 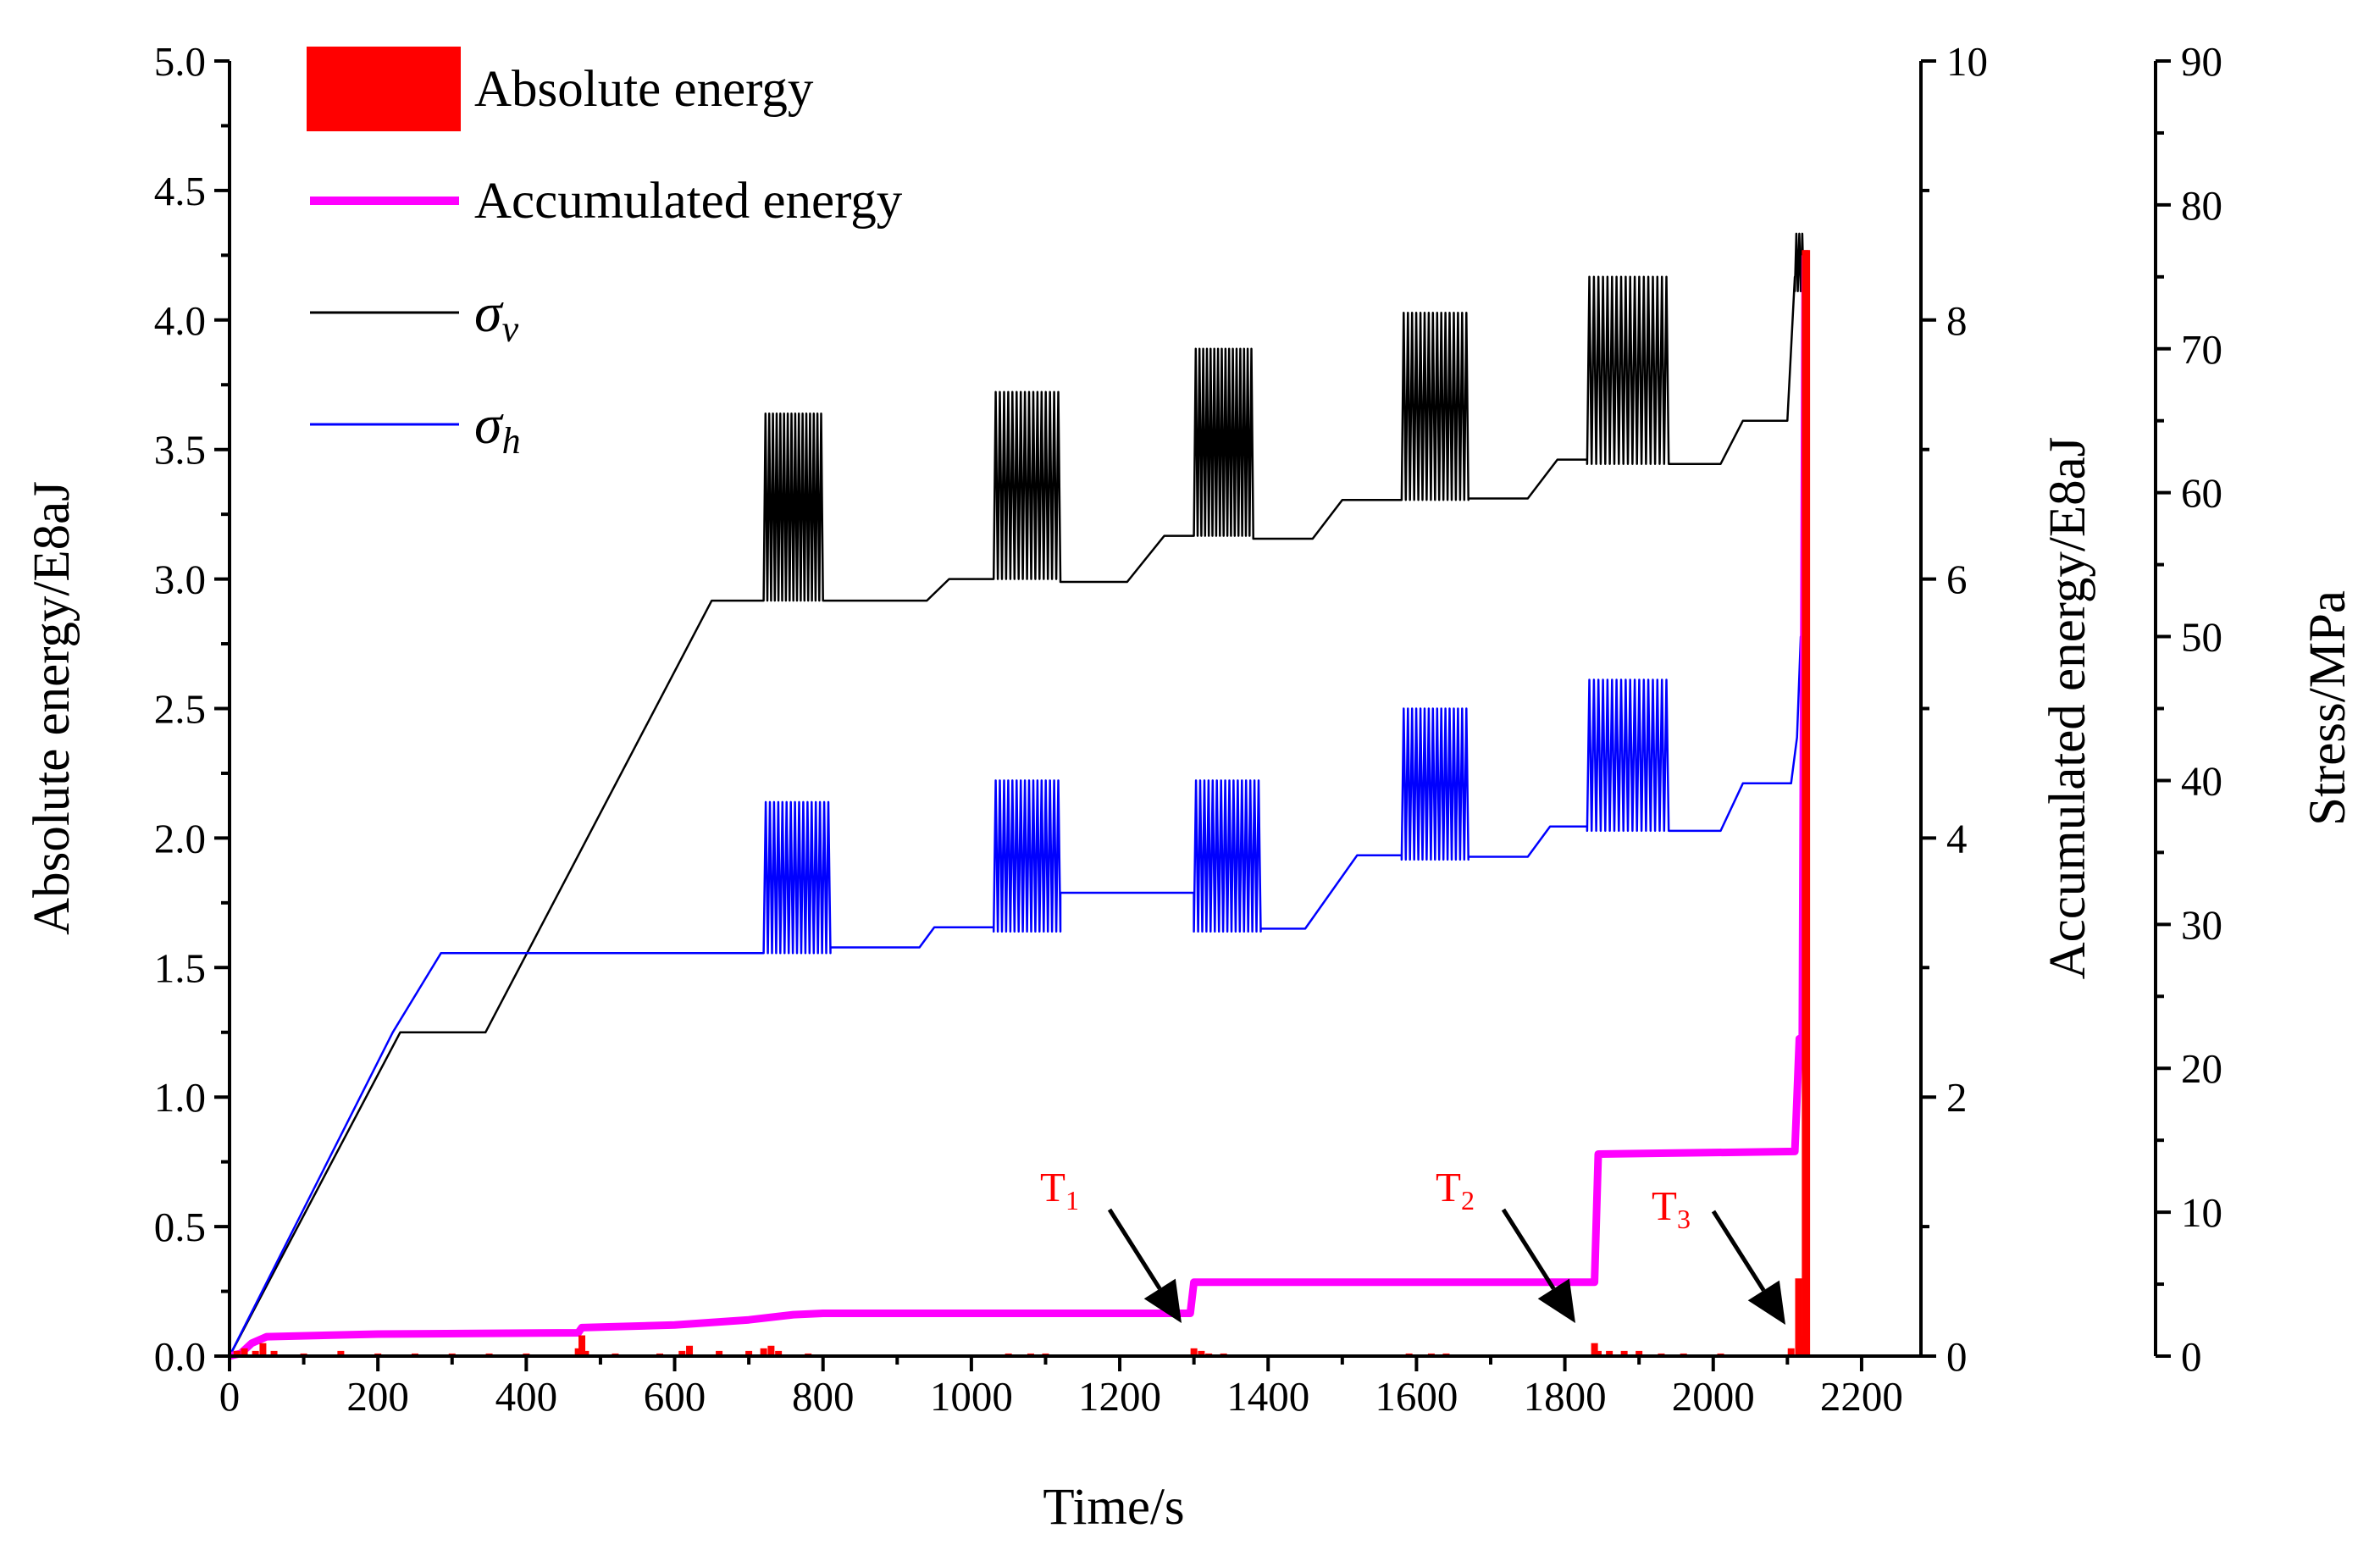 I want to click on y-left-tick-label: 4.0, so click(x=180, y=320).